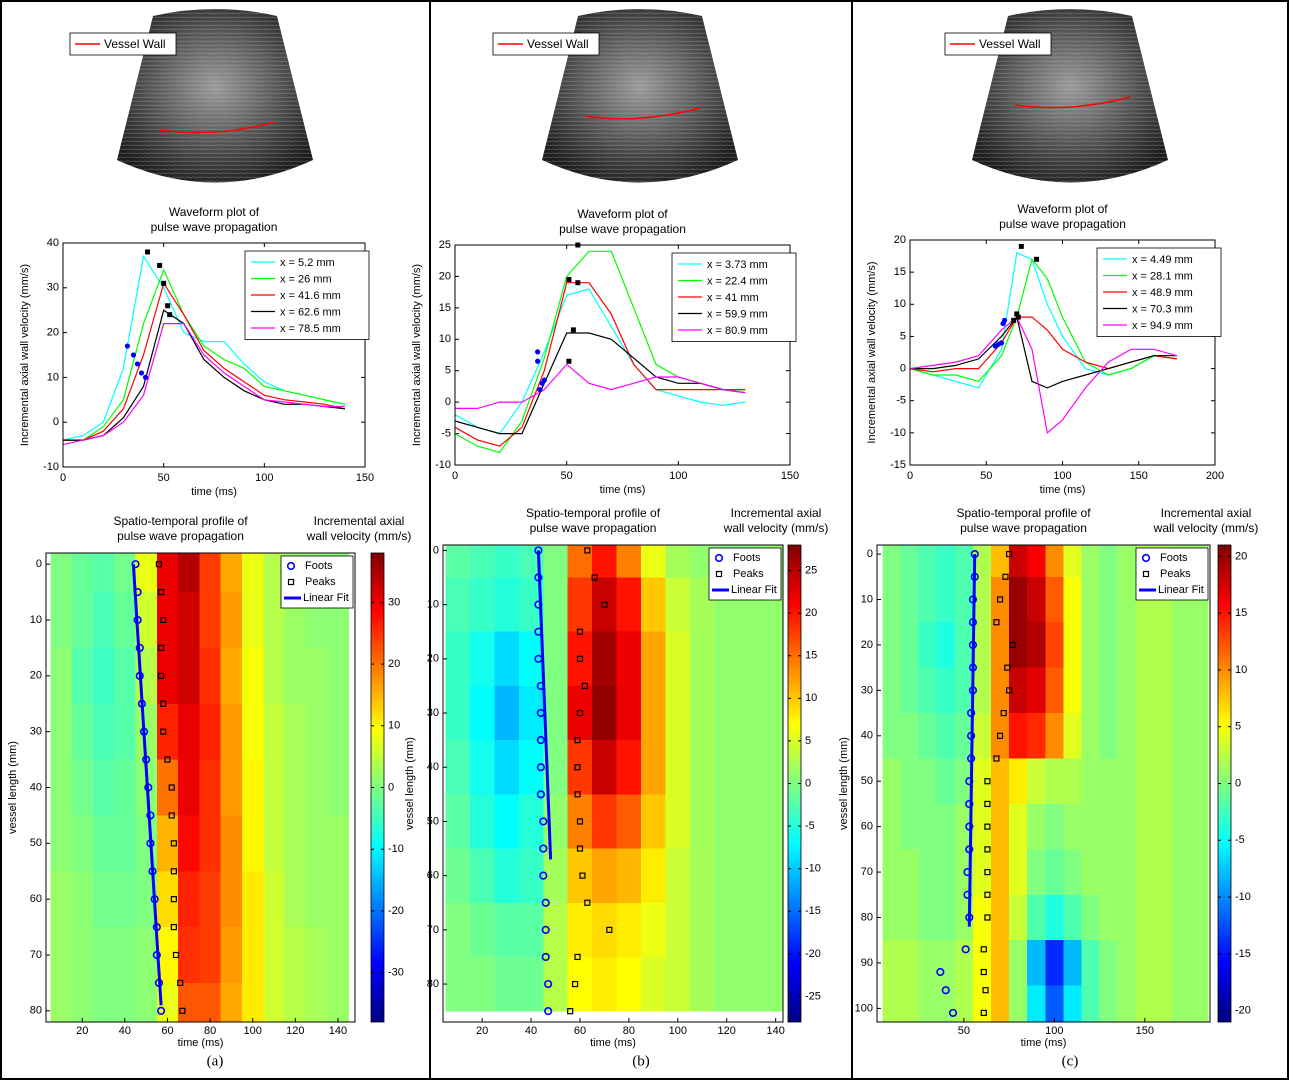  Describe the element at coordinates (754, 590) in the screenshot. I see `legend-label: Linear Fit` at that location.